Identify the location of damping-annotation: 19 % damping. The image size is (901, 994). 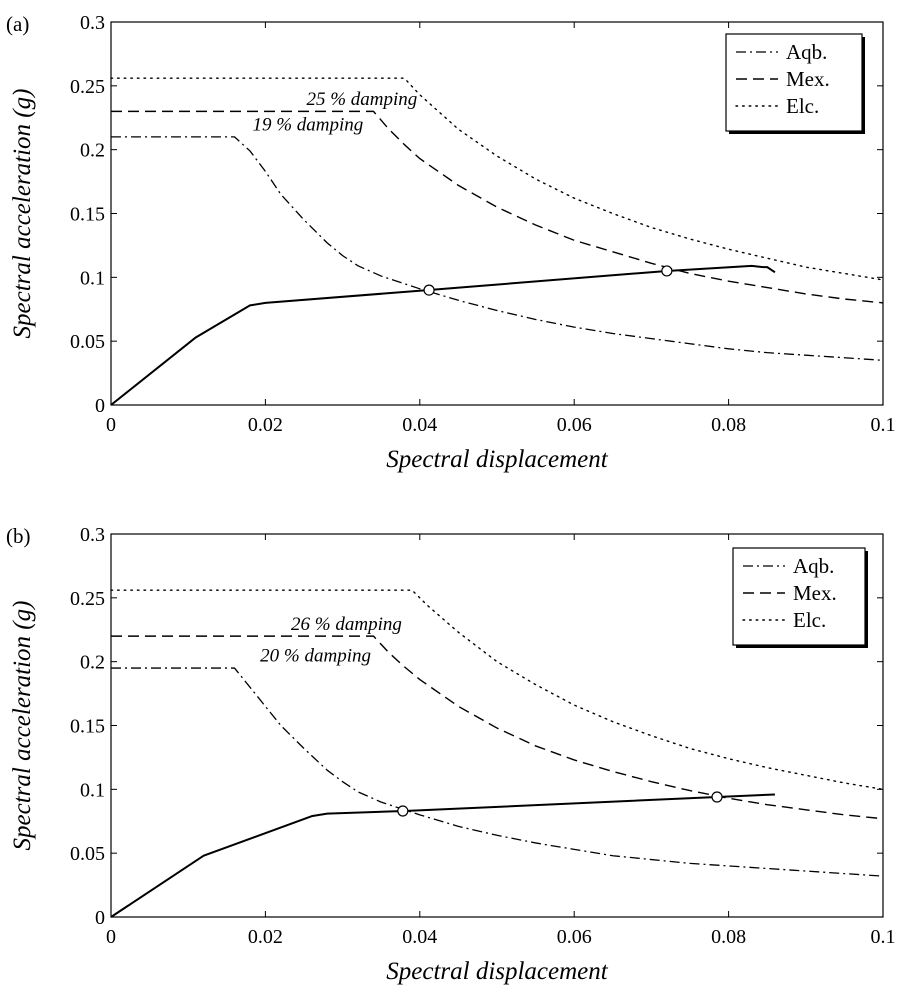
(307, 125).